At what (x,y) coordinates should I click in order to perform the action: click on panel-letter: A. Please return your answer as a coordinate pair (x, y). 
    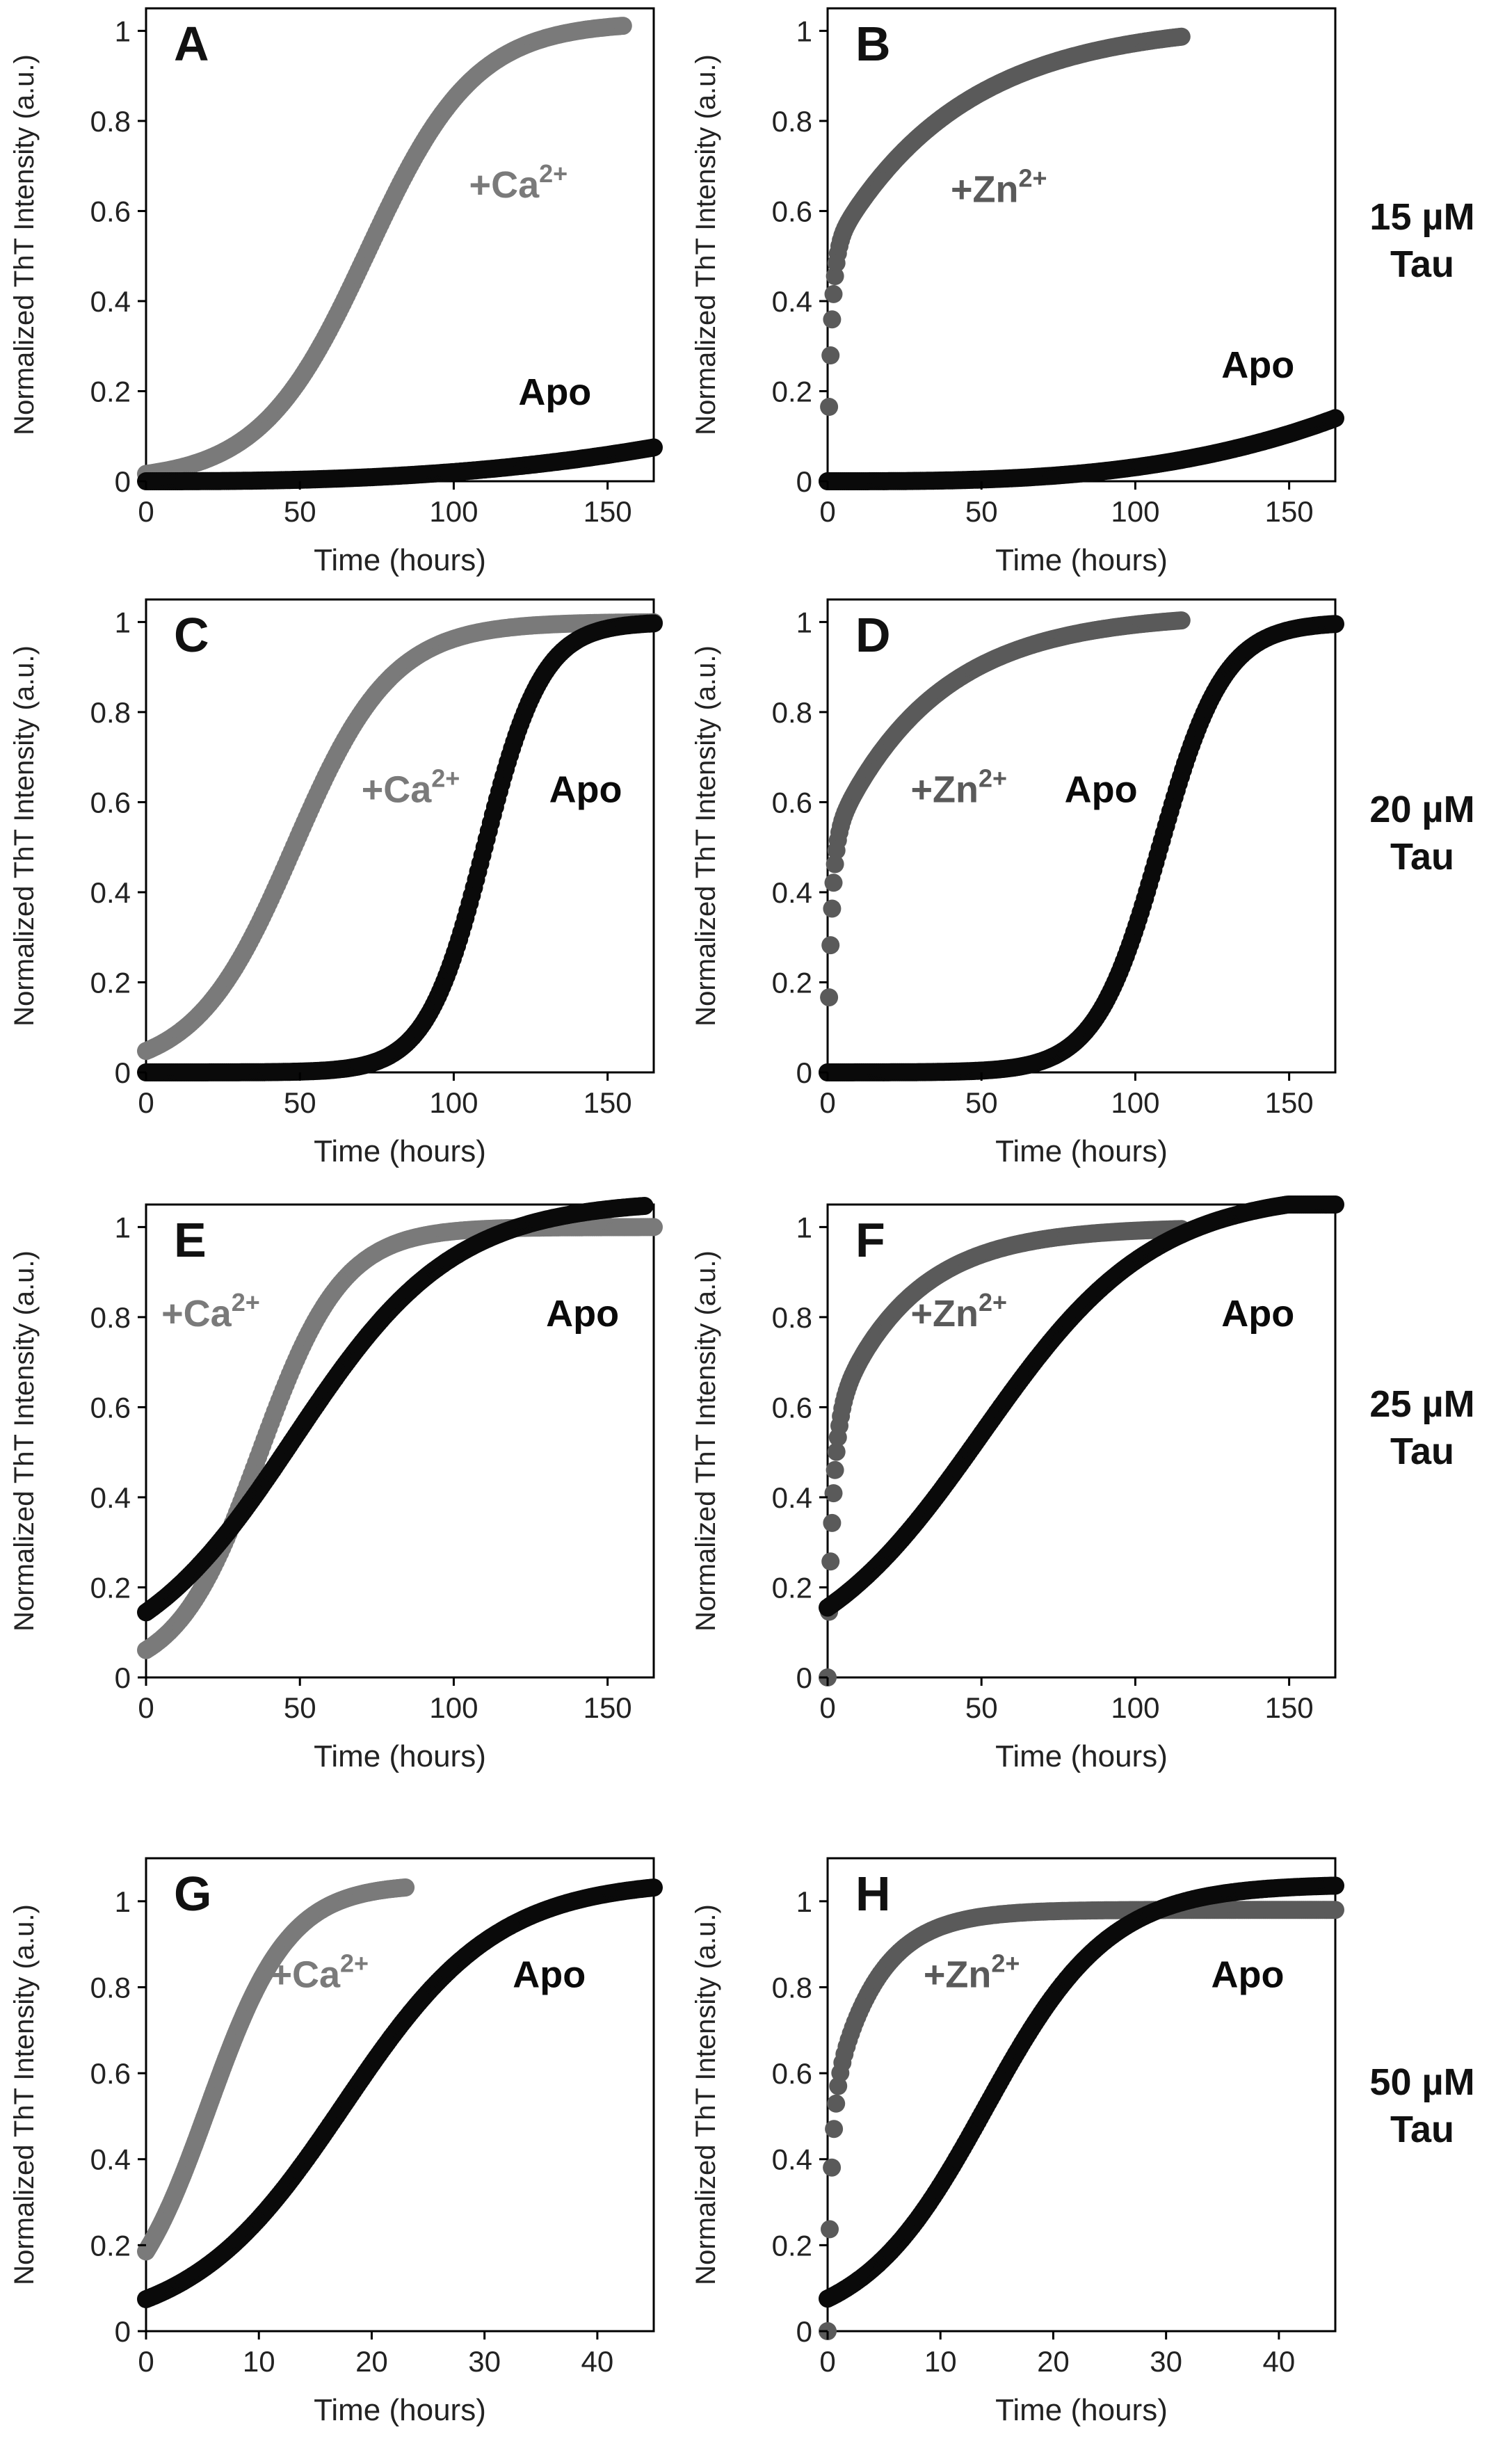
    Looking at the image, I should click on (191, 44).